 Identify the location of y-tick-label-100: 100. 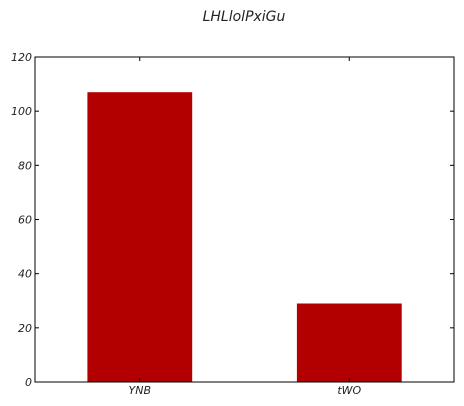
(21, 111).